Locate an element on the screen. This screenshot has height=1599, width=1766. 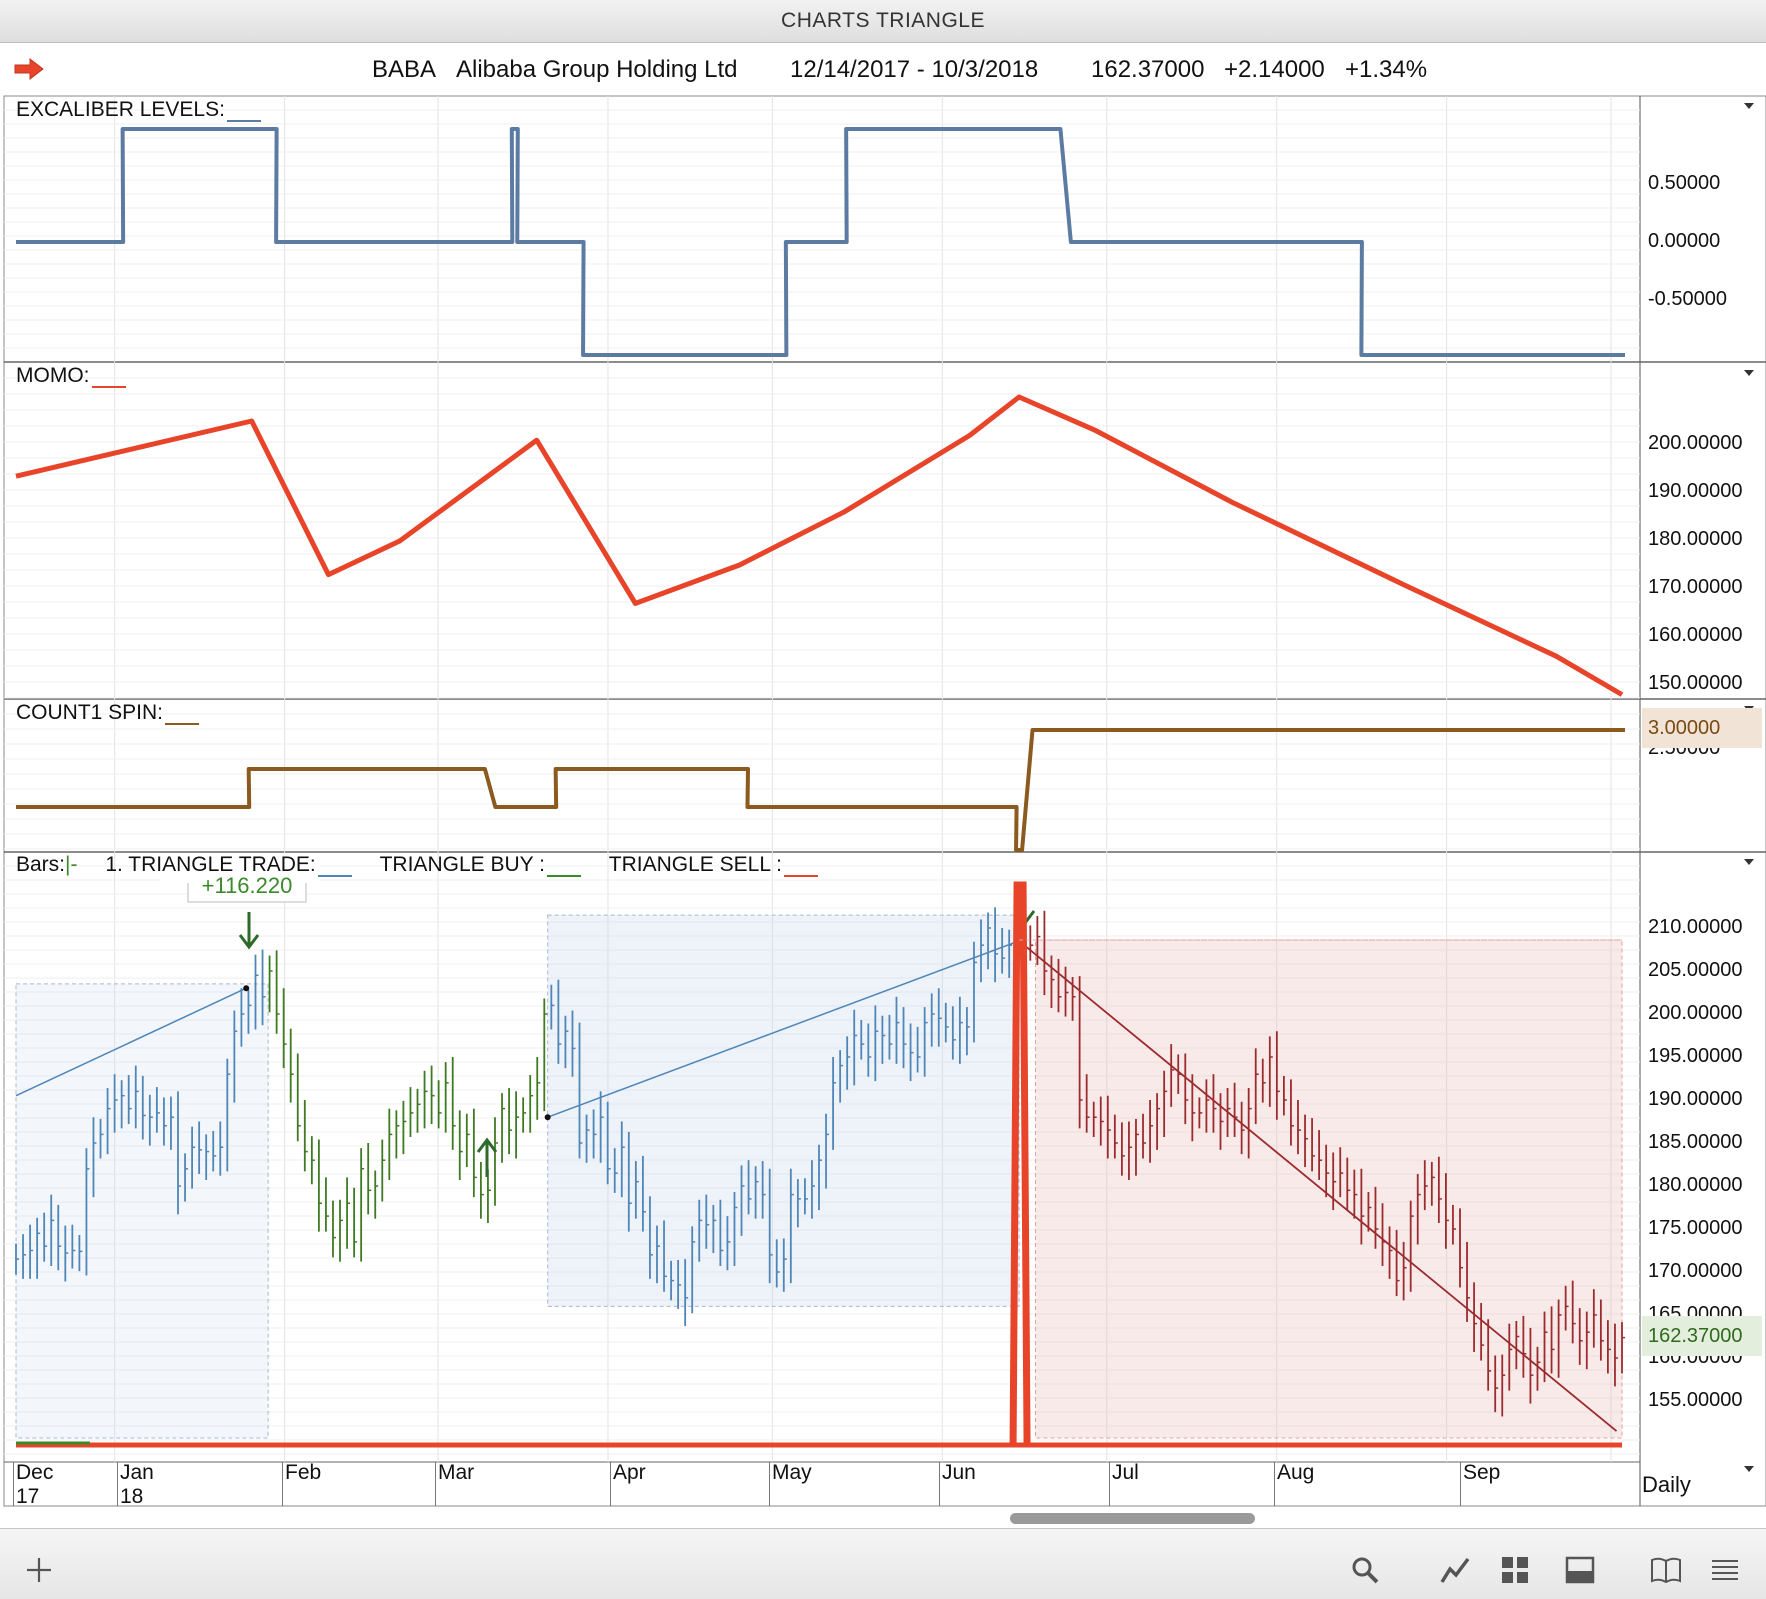
excaliber-tick: 0.00000 is located at coordinates (1684, 241).